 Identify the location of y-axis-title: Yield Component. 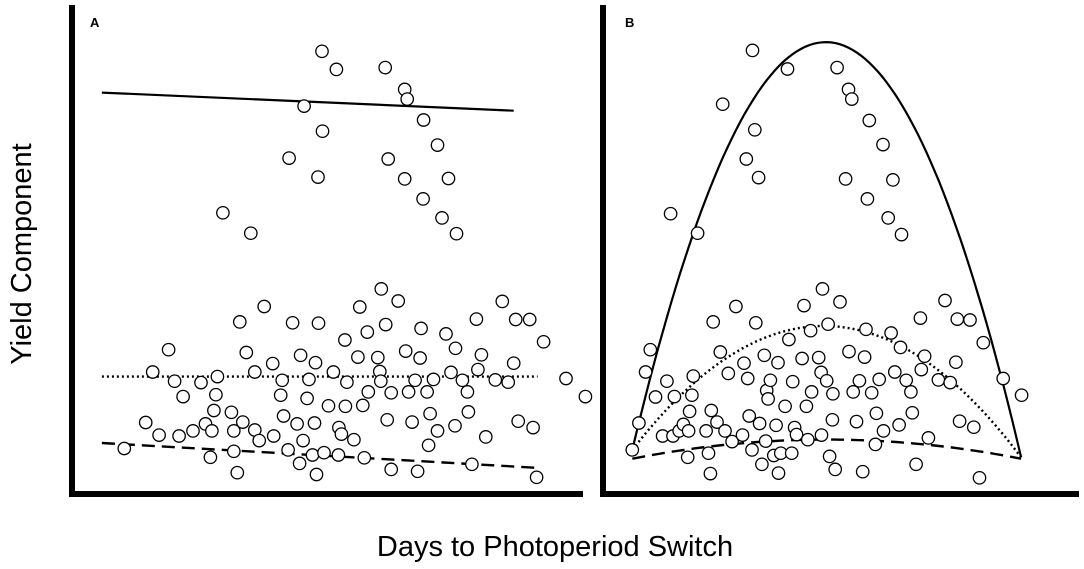
(22, 253).